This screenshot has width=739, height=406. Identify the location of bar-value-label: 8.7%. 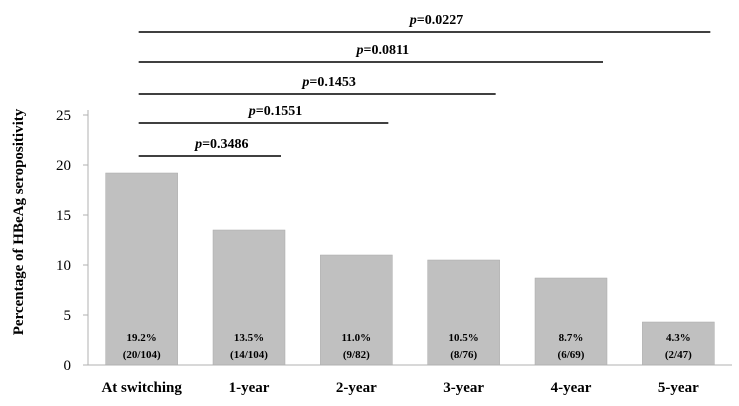
(571, 338).